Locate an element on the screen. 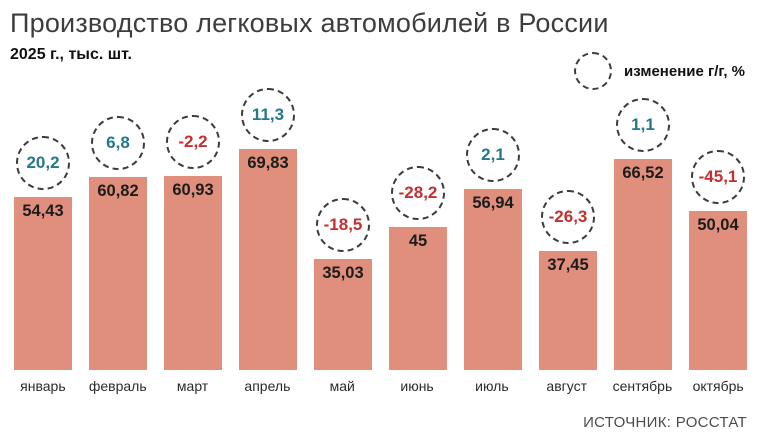 Image resolution: width=761 pixels, height=439 pixels. bar: 66,52 is located at coordinates (643, 264).